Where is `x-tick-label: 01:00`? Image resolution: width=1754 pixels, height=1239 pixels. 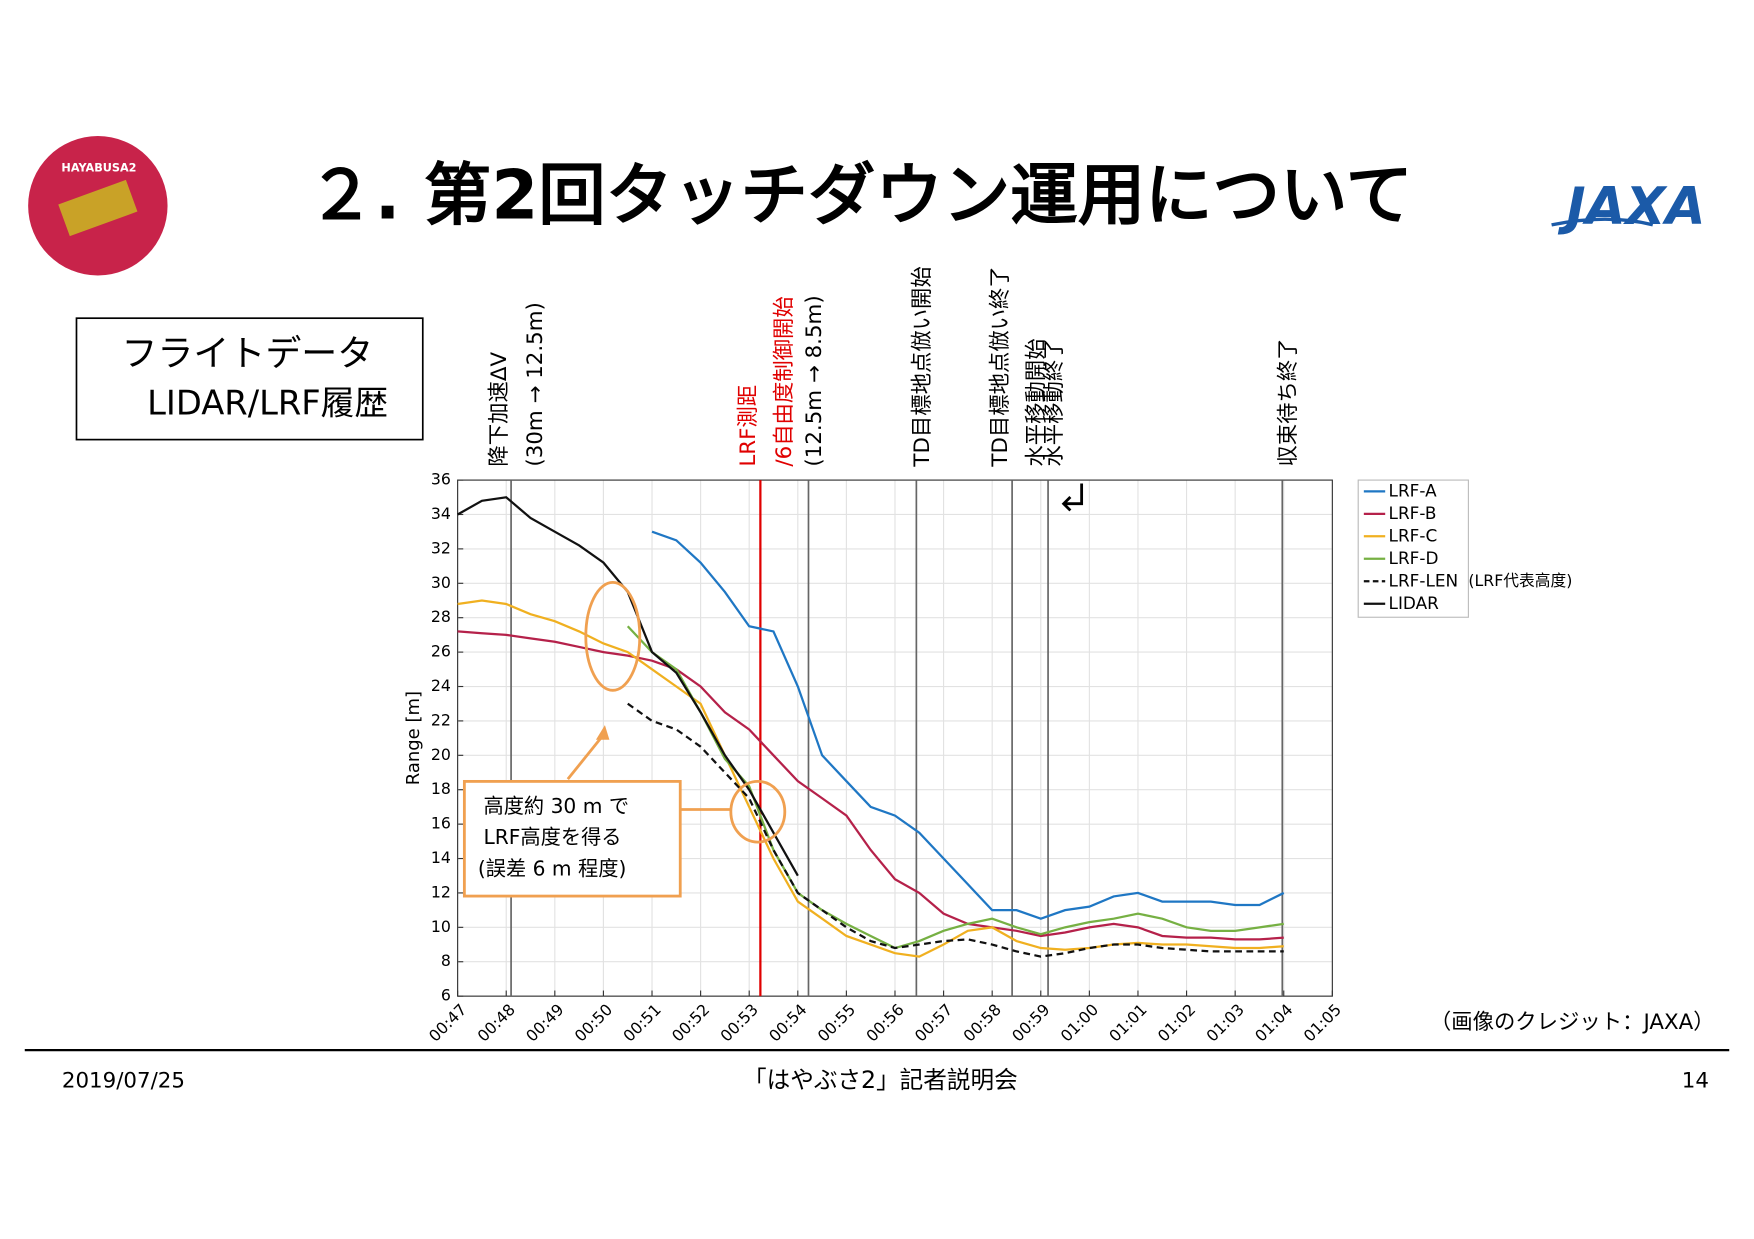 x-tick-label: 01:00 is located at coordinates (1080, 1023).